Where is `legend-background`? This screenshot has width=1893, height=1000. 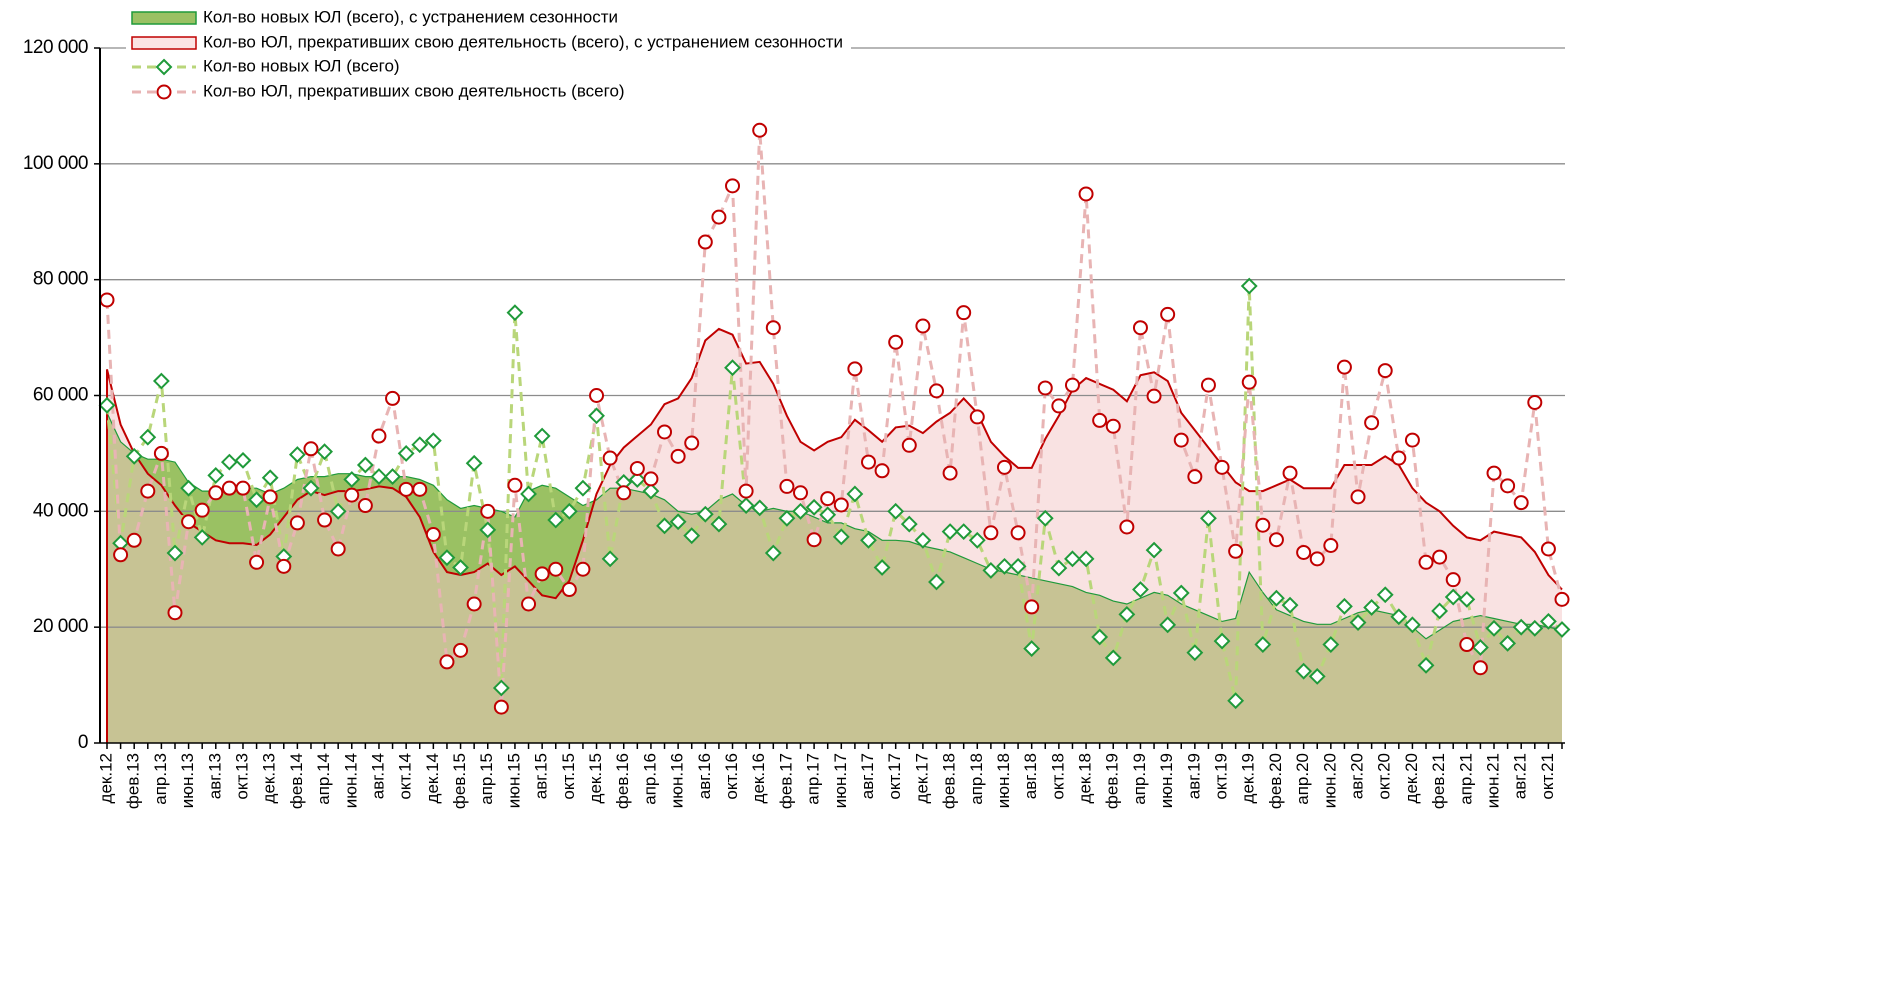
legend-background is located at coordinates (488, 54).